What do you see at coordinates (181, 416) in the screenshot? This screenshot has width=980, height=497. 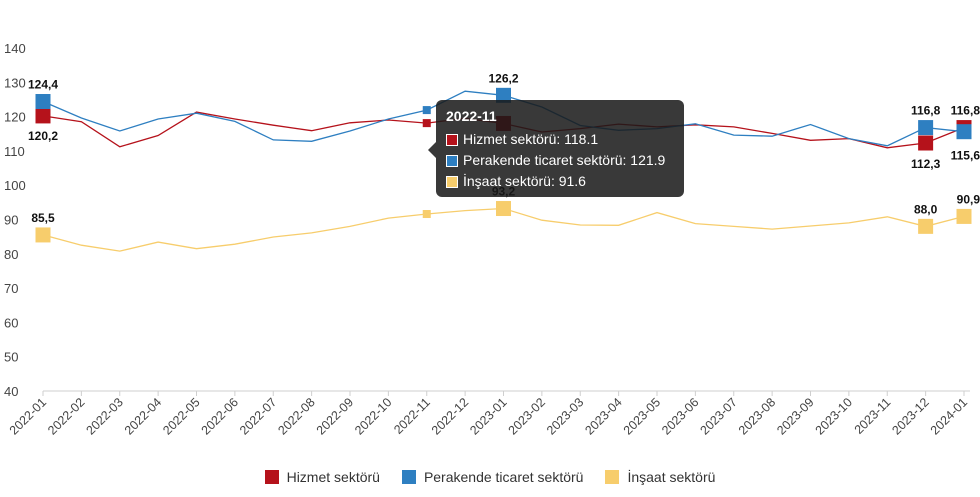 I see `x-tick-label: 2022-05` at bounding box center [181, 416].